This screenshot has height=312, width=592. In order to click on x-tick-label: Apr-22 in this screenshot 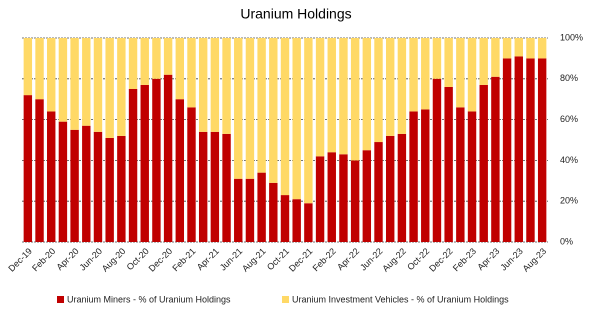, I will do `click(348, 259)`.